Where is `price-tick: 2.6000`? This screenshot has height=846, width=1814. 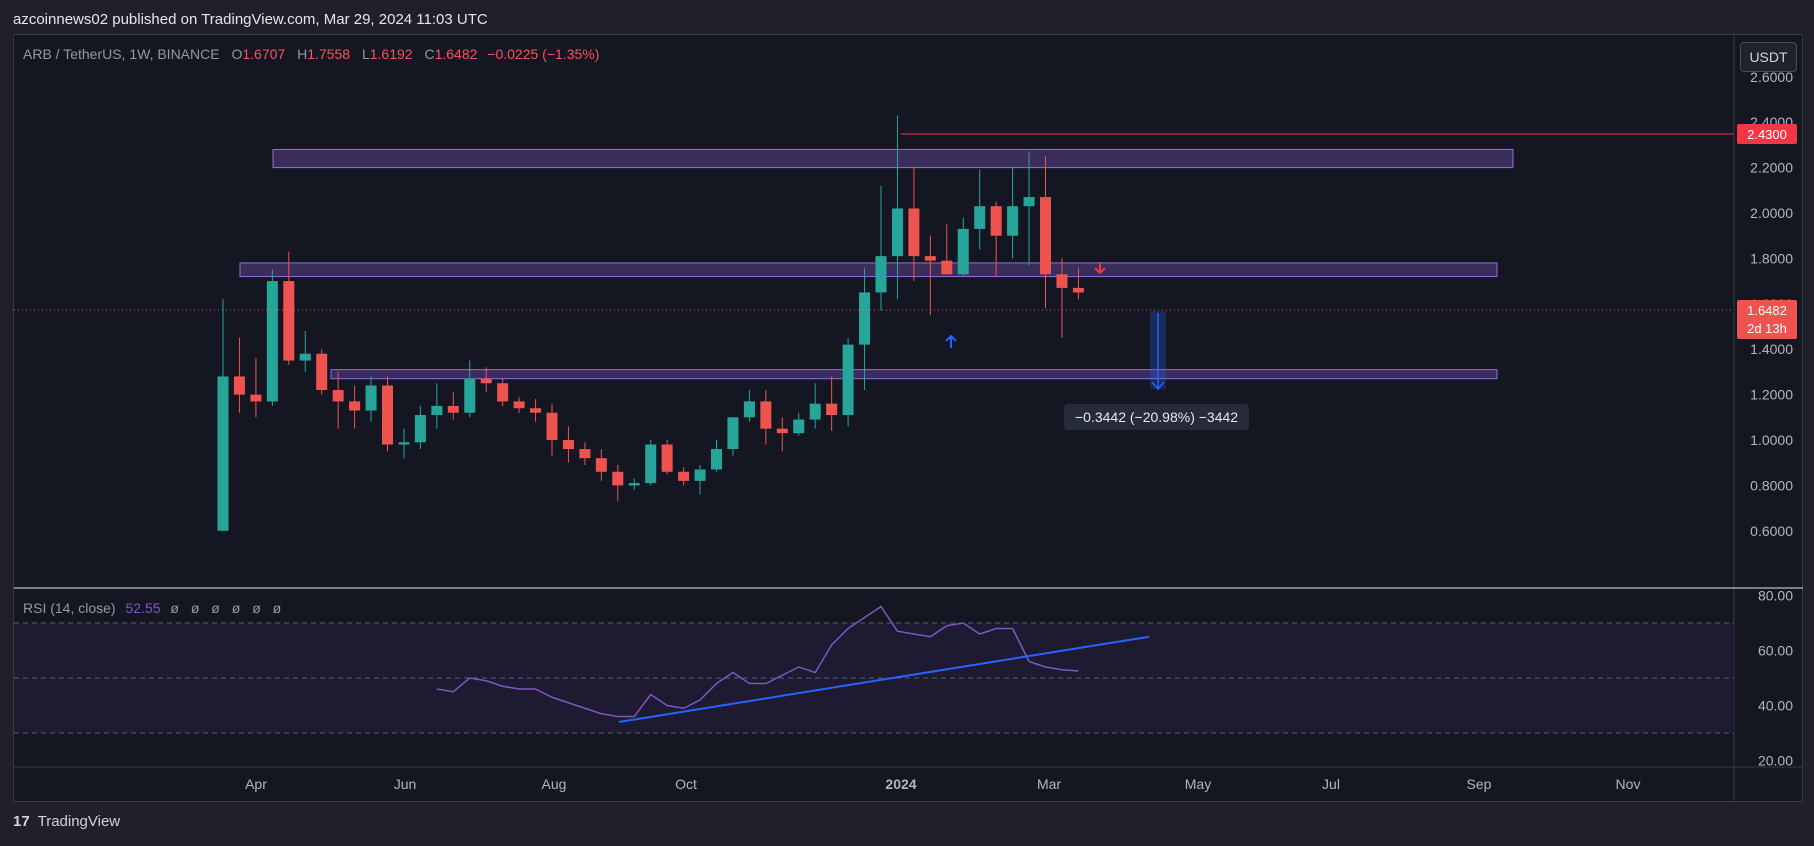 price-tick: 2.6000 is located at coordinates (1771, 77).